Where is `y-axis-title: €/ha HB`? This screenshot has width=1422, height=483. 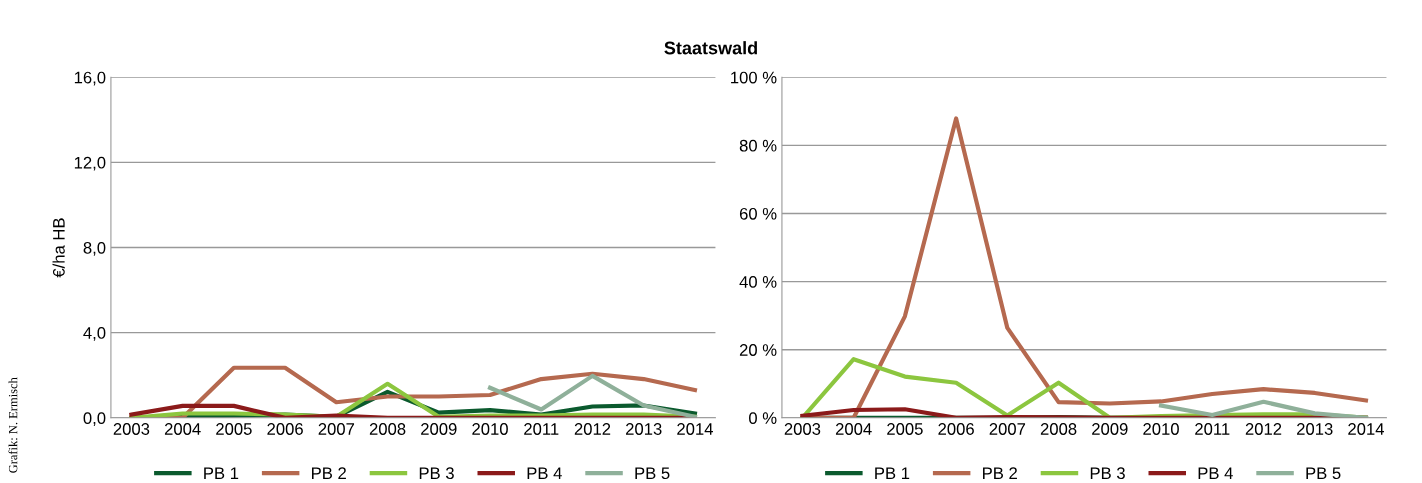 y-axis-title: €/ha HB is located at coordinates (58, 248).